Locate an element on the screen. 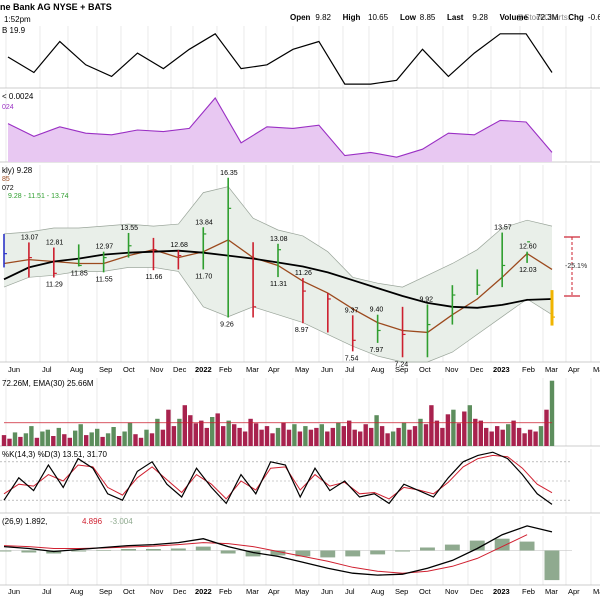 Image resolution: width=600 pixels, height=602 pixels. price-value-label-0: 13.07 is located at coordinates (30, 237).